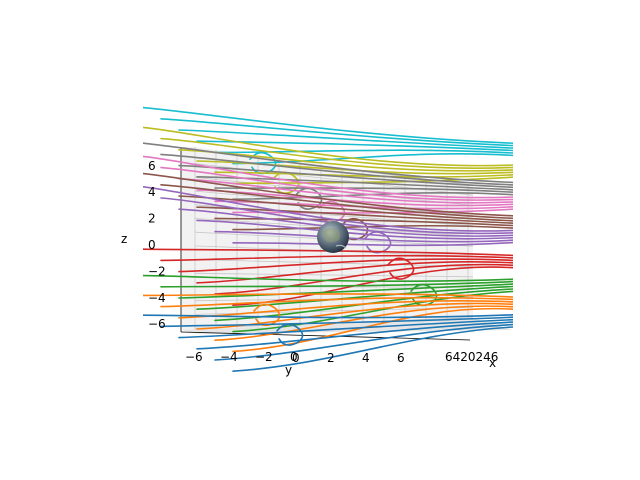 This screenshot has width=640, height=480. What do you see at coordinates (288, 370) in the screenshot?
I see `y-axis-label: y` at bounding box center [288, 370].